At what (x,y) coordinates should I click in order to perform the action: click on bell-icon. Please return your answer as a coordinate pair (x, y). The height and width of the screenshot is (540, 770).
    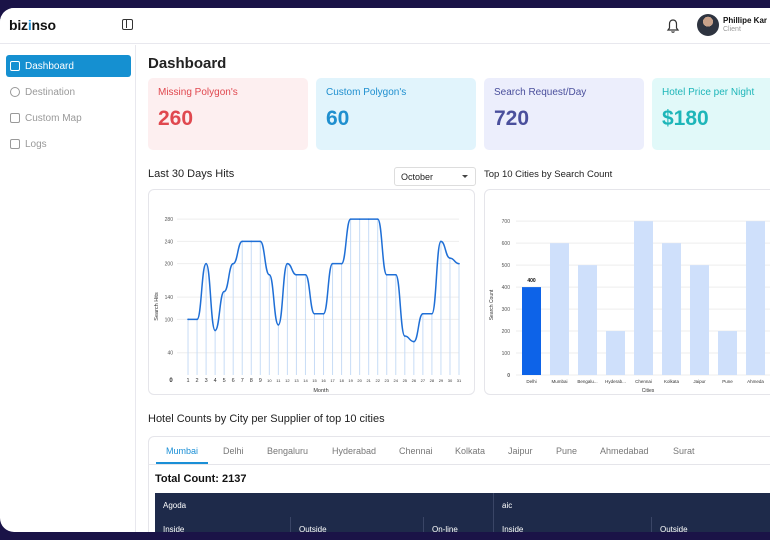
    Looking at the image, I should click on (673, 26).